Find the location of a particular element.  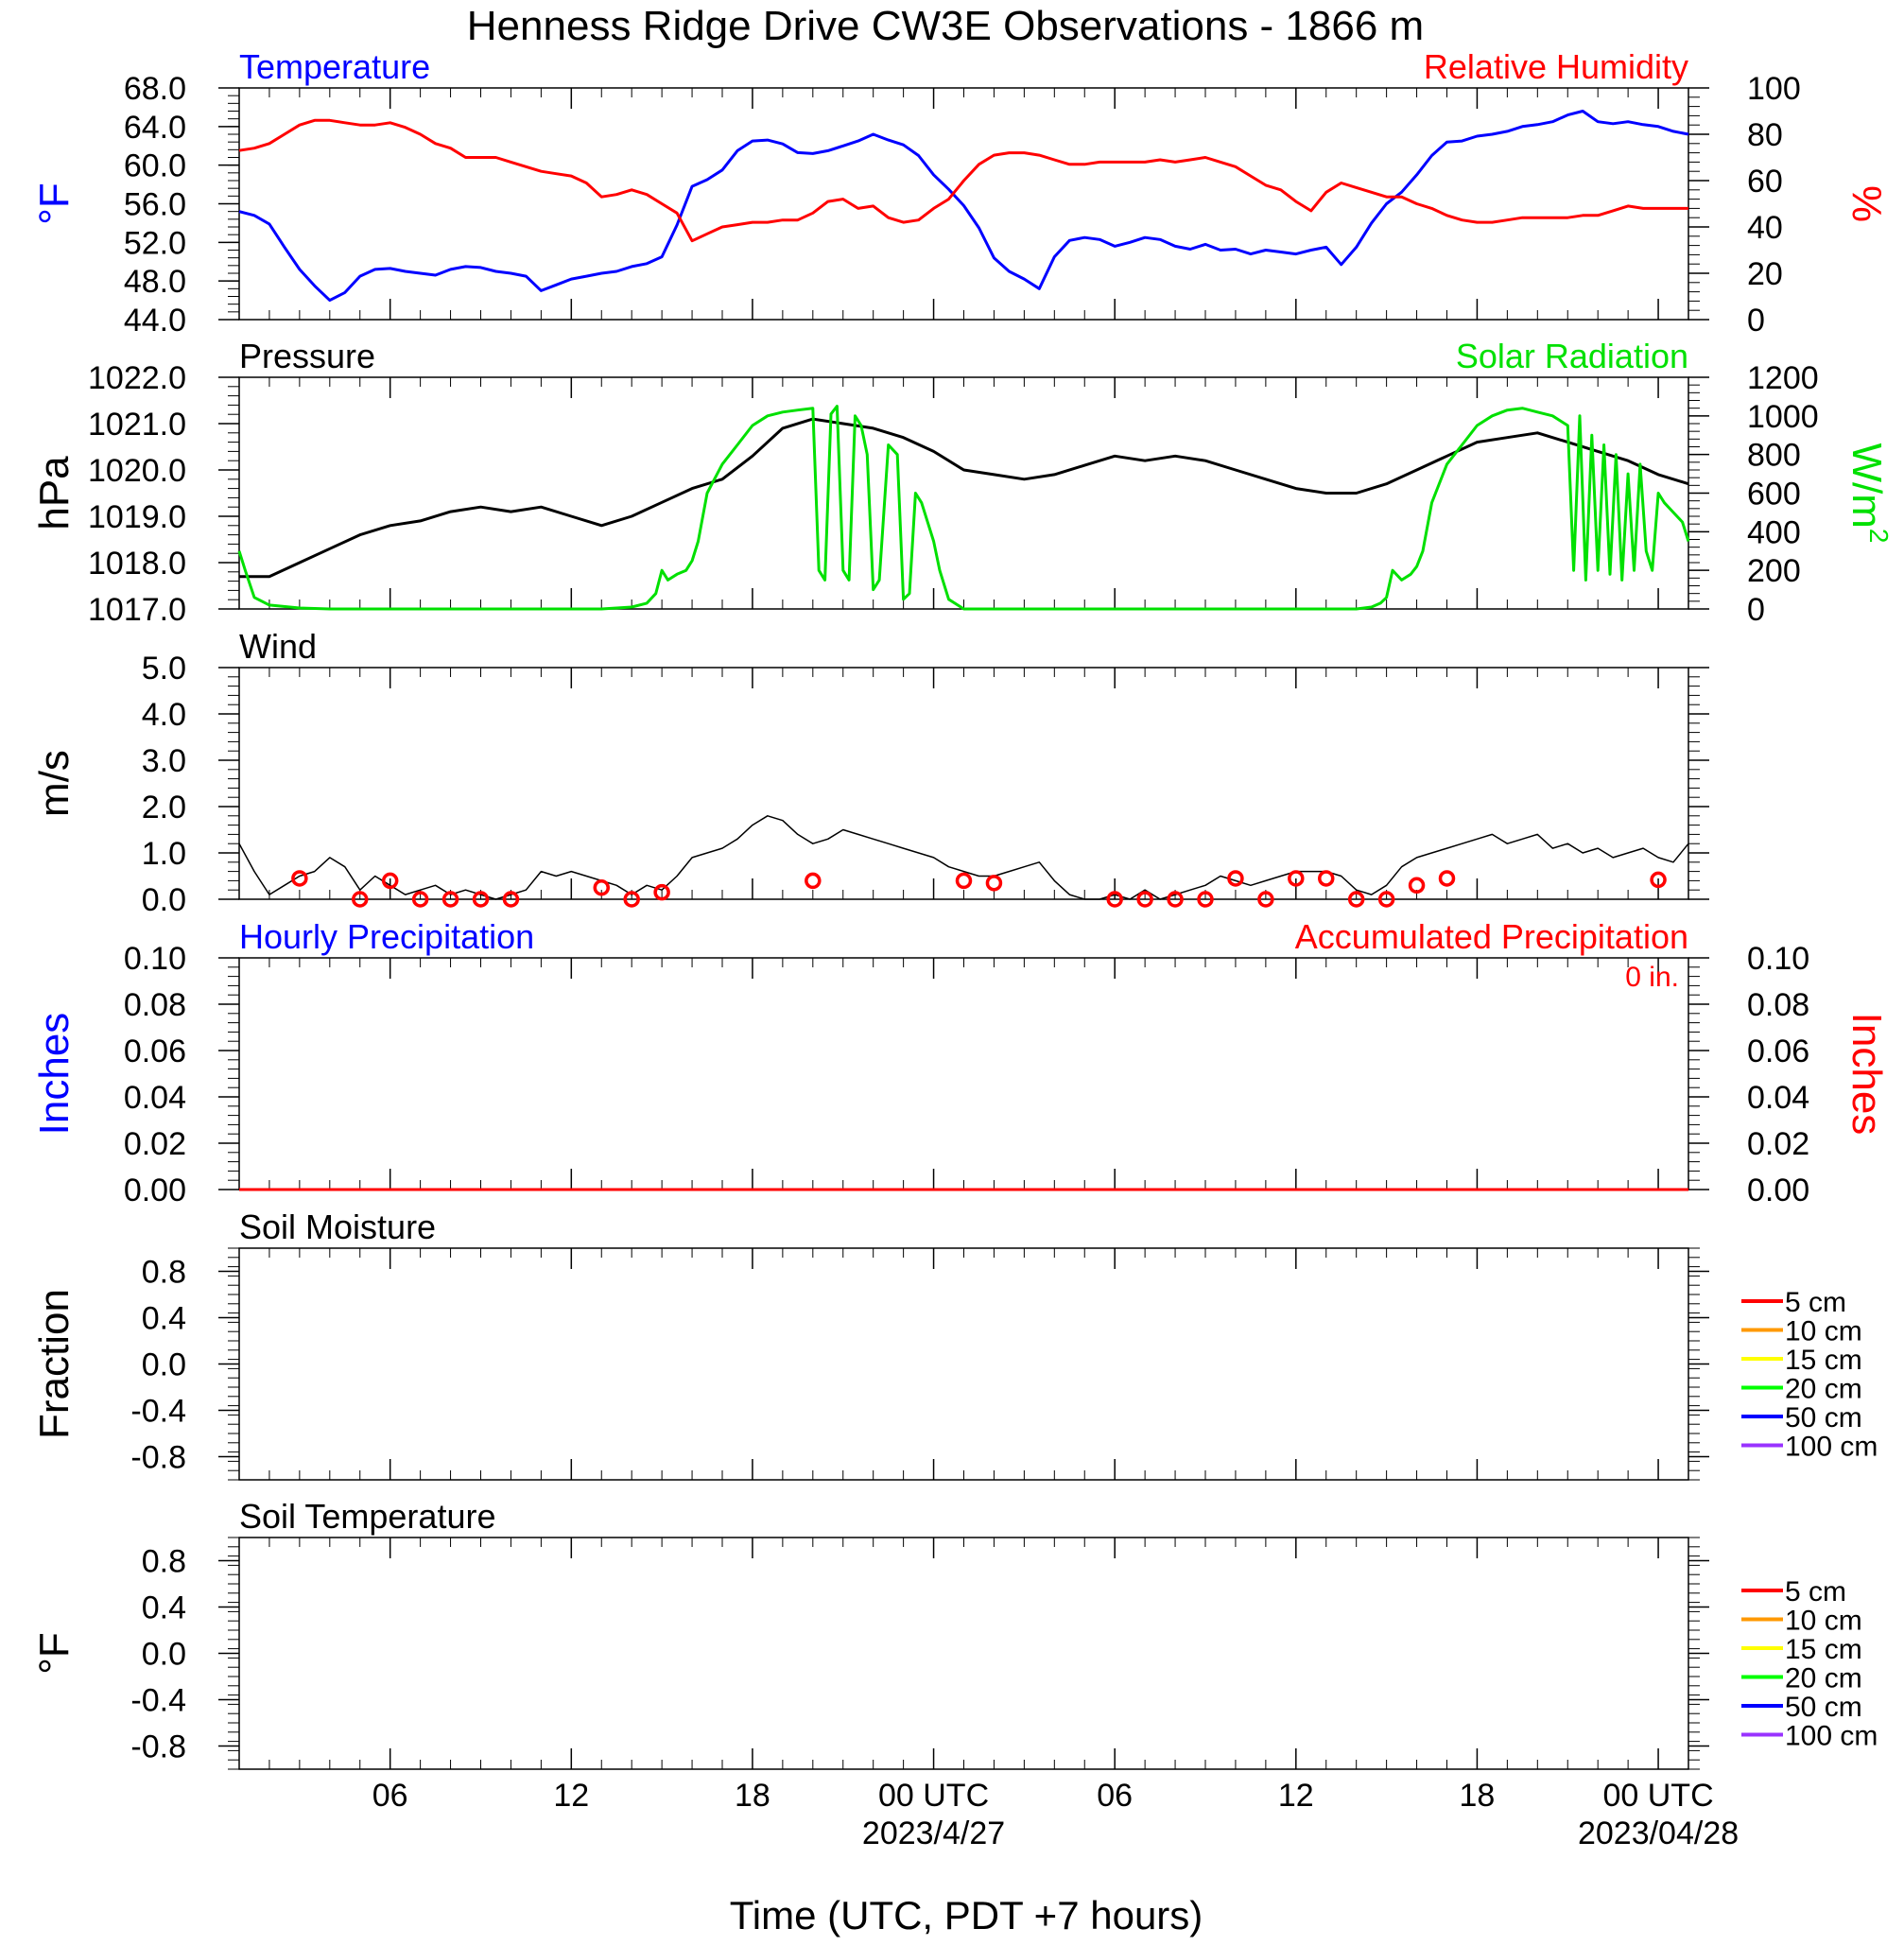

y-axis-label-right-text: W/m is located at coordinates (1866, 486).